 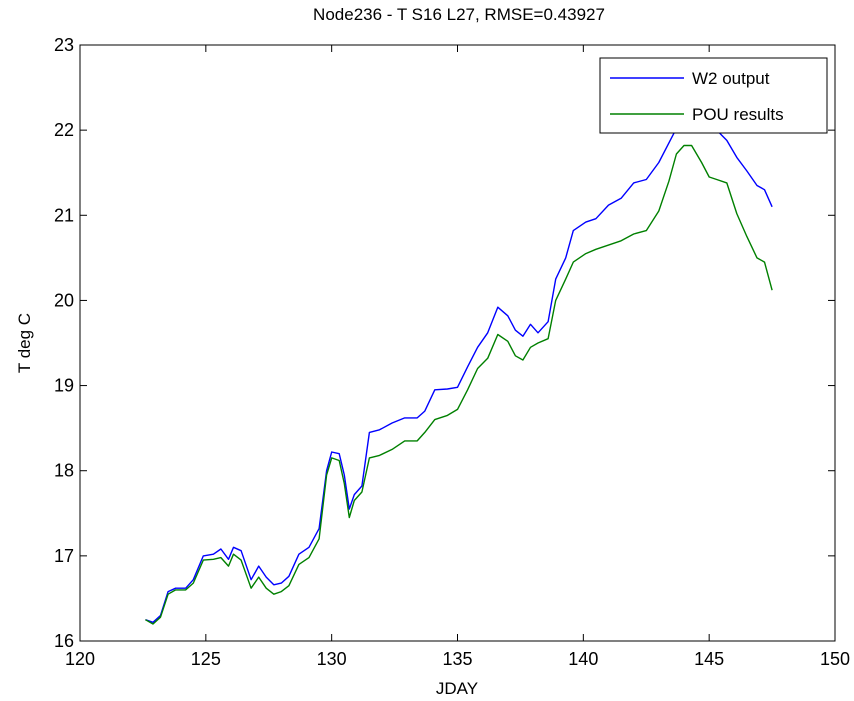 I want to click on legend: W2 output POU results, so click(x=713, y=95).